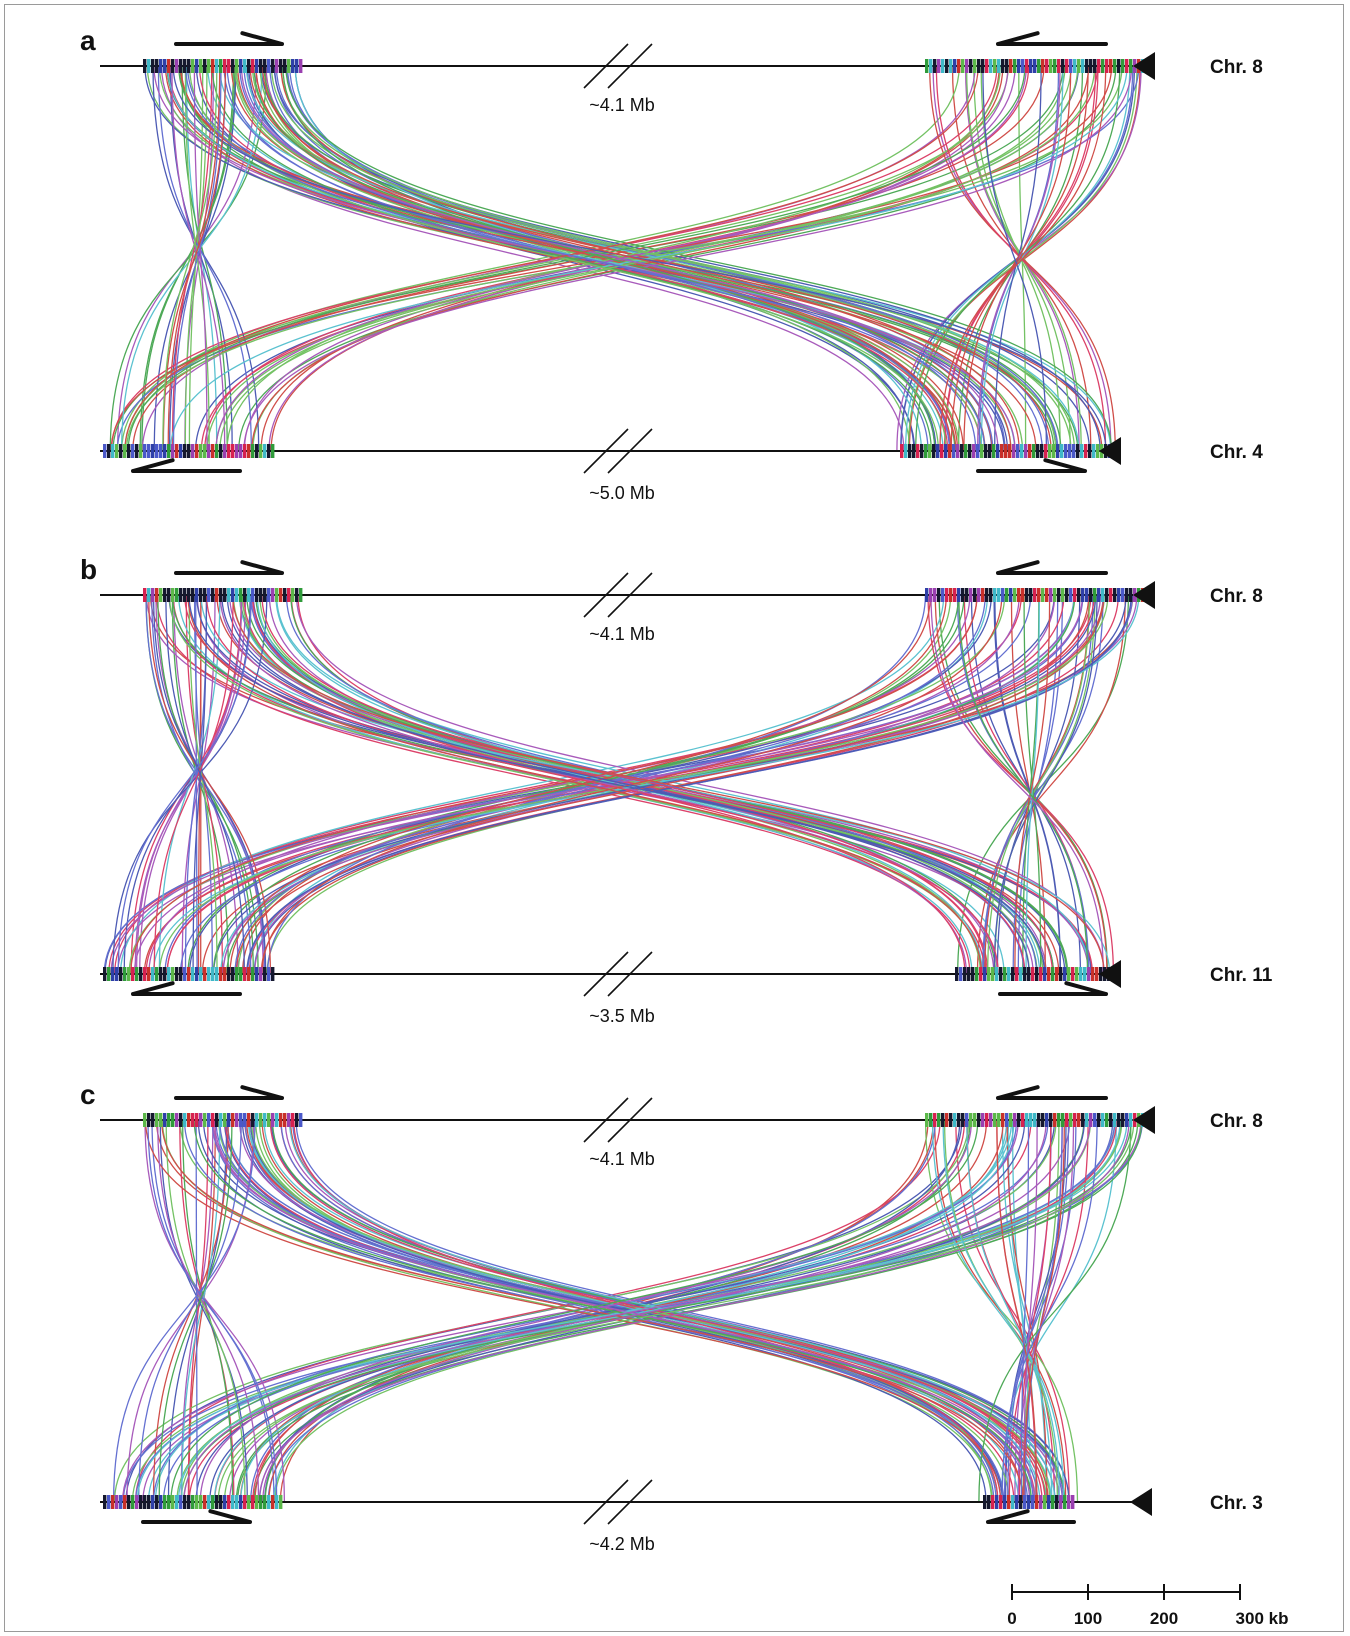 The width and height of the screenshot is (1350, 1636). Describe the element at coordinates (1110, 451) in the screenshot. I see `telomere-marker-bottom` at that location.